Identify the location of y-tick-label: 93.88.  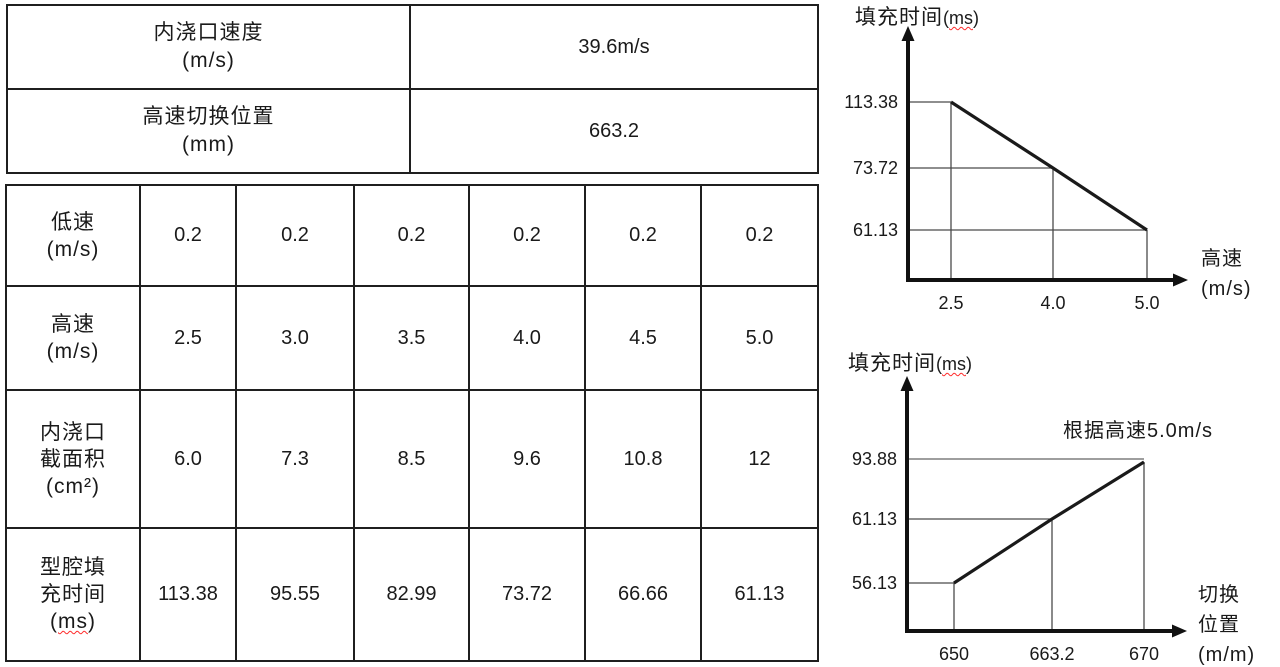
(874, 459).